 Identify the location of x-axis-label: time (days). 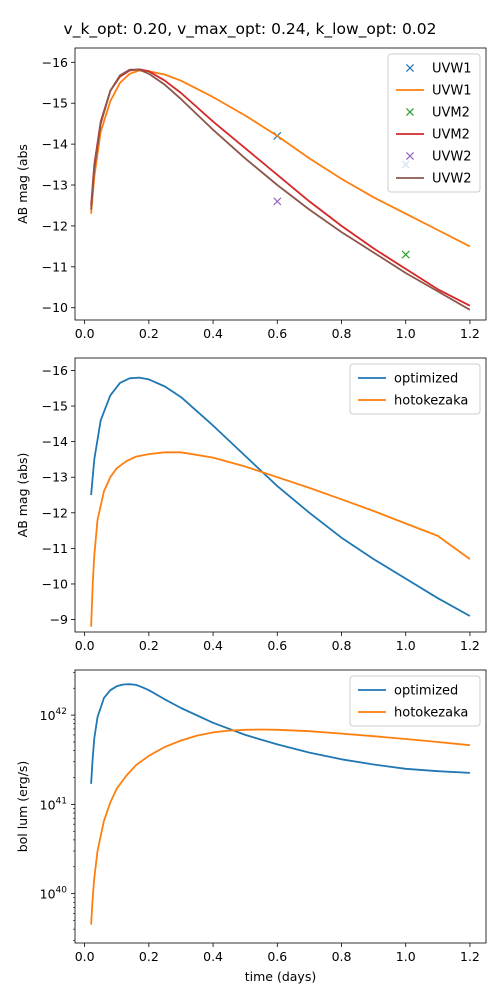
(280, 976).